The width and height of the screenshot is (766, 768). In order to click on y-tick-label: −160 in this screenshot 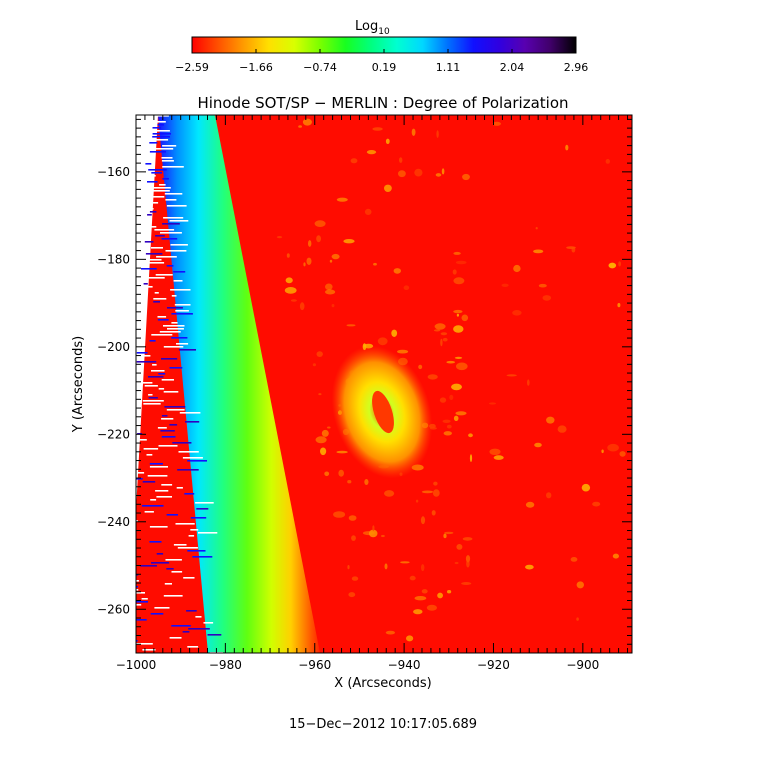, I will do `click(113, 172)`.